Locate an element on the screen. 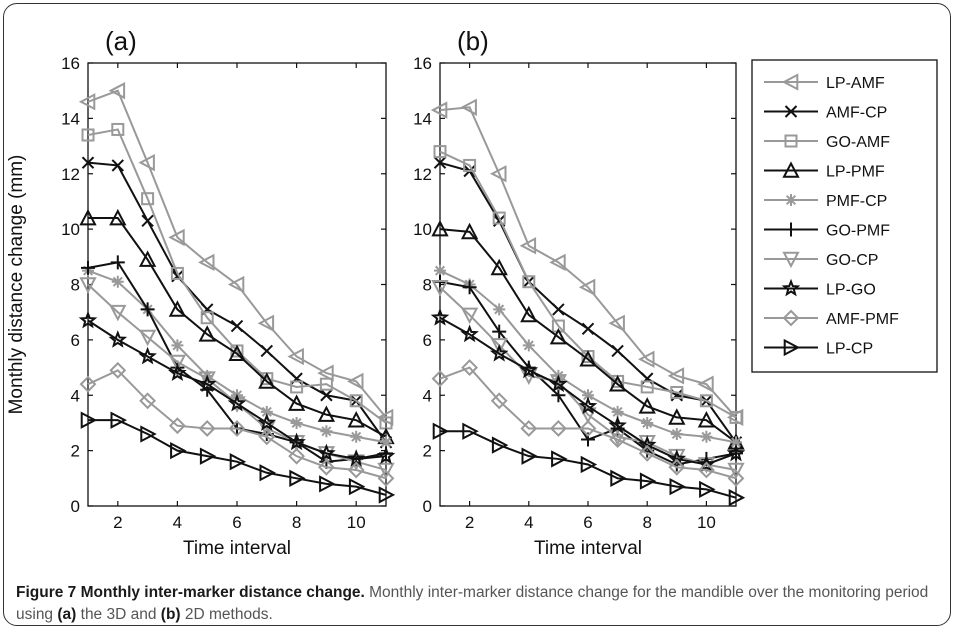 Image resolution: width=956 pixels, height=631 pixels. legend-label: PMF-CP is located at coordinates (856, 201).